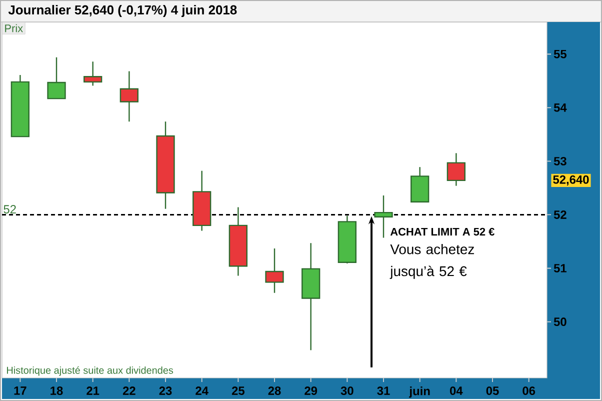  I want to click on x-tick-label: 23, so click(165, 391).